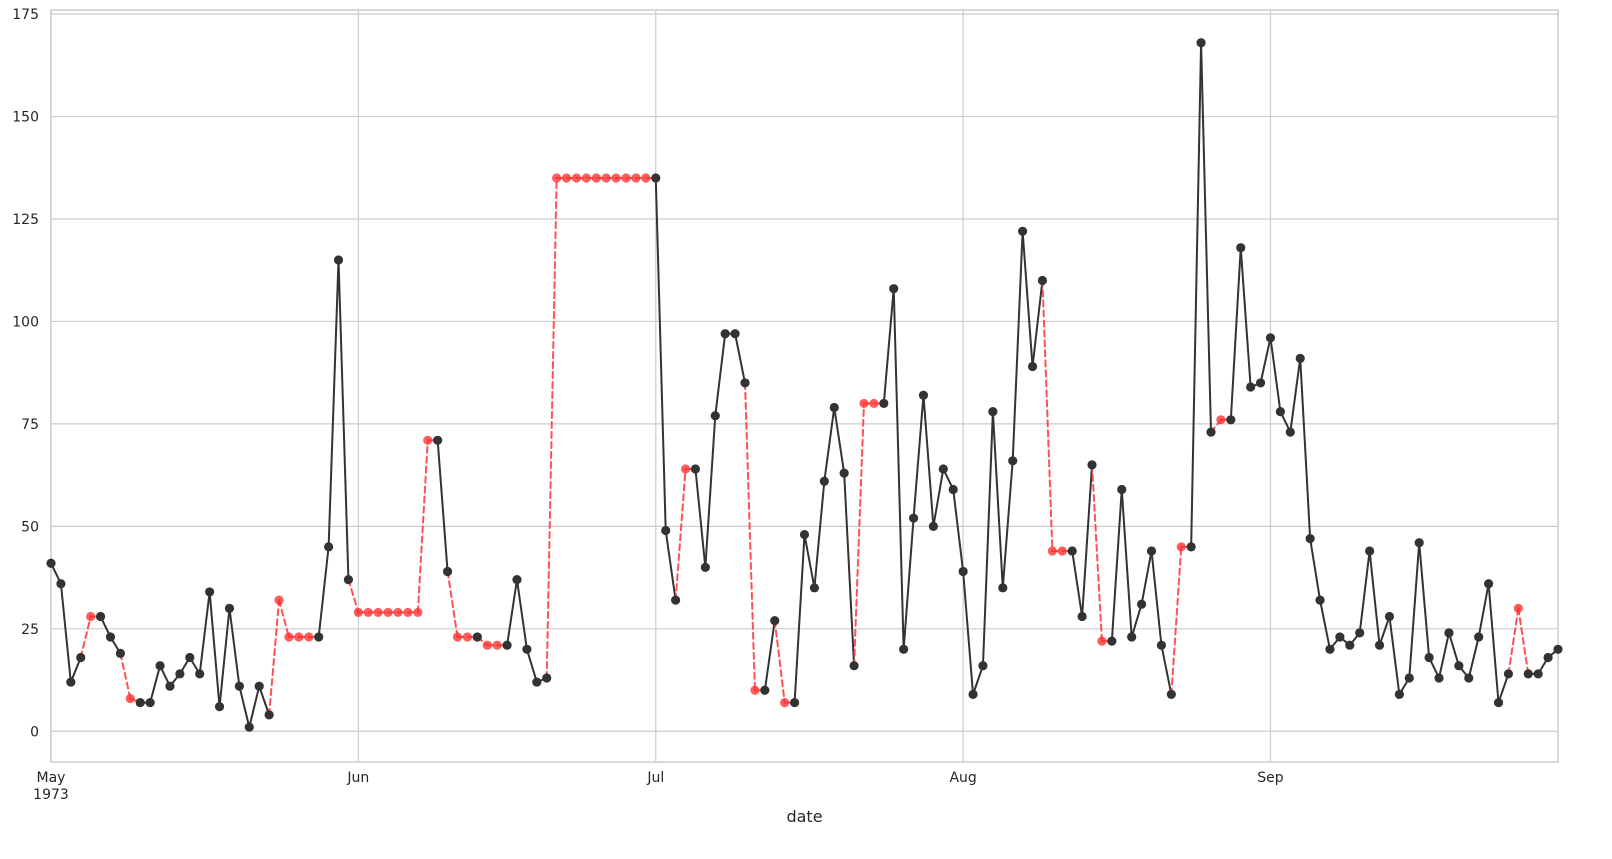 The width and height of the screenshot is (1612, 859). Describe the element at coordinates (25, 15) in the screenshot. I see `y-tick-label: 175` at that location.